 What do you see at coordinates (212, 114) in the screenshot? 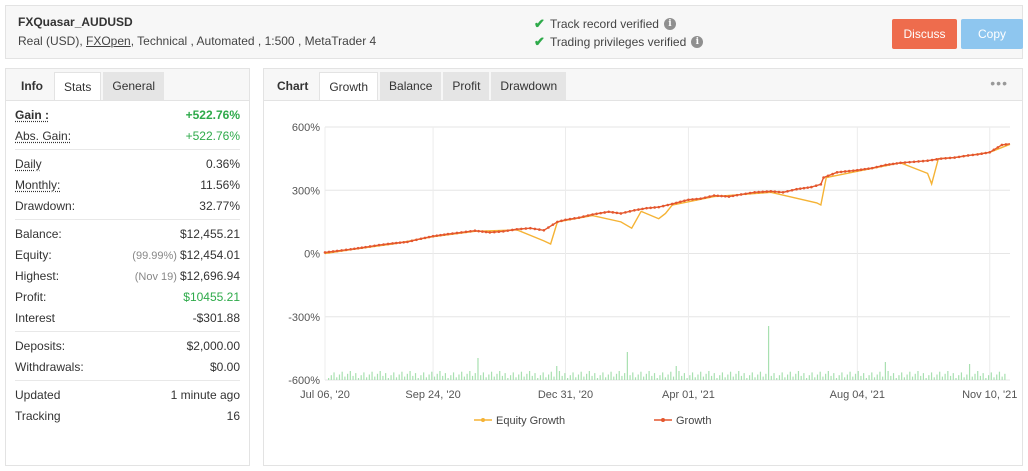
I see `stat-value: +522.76%` at bounding box center [212, 114].